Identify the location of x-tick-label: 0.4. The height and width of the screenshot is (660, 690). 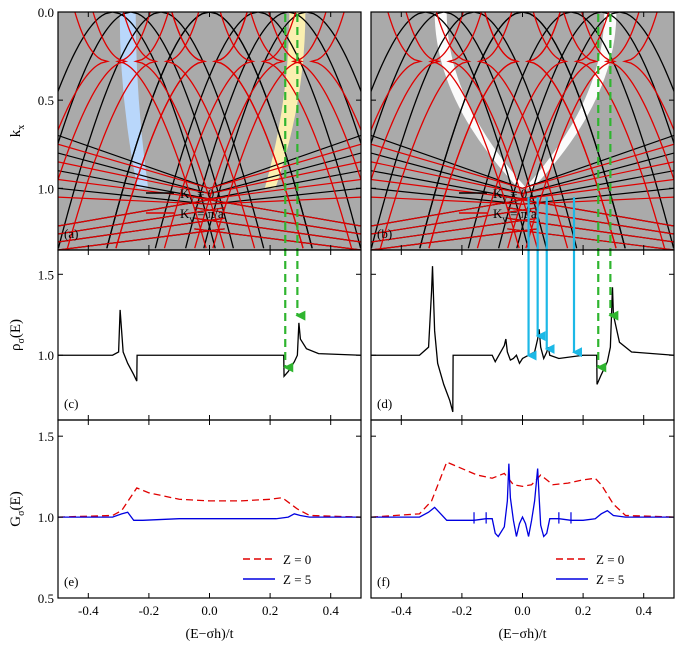
(644, 610).